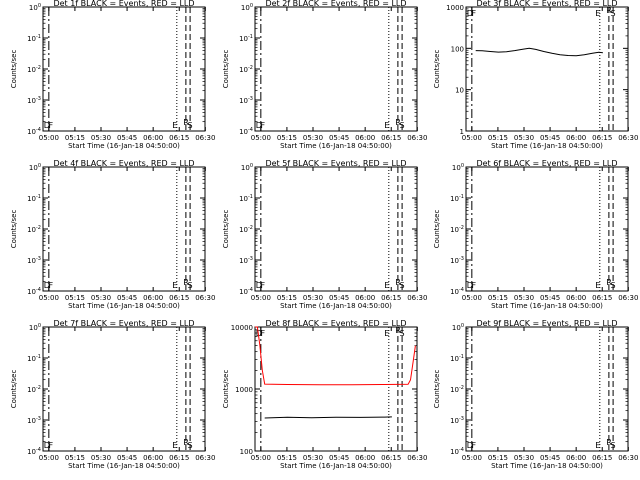 The image size is (640, 480). Describe the element at coordinates (335, 4) in the screenshot. I see `panel-title: Det 2f BLACK = Events, RED = LLD` at that location.